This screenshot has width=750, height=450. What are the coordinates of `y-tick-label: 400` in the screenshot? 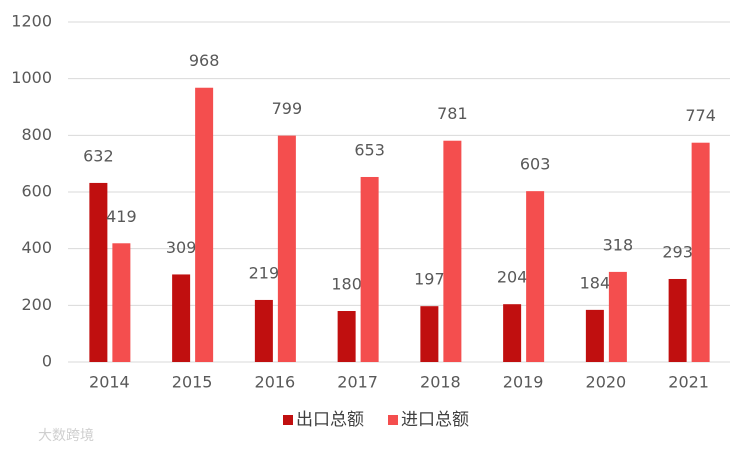 It's located at (36, 247).